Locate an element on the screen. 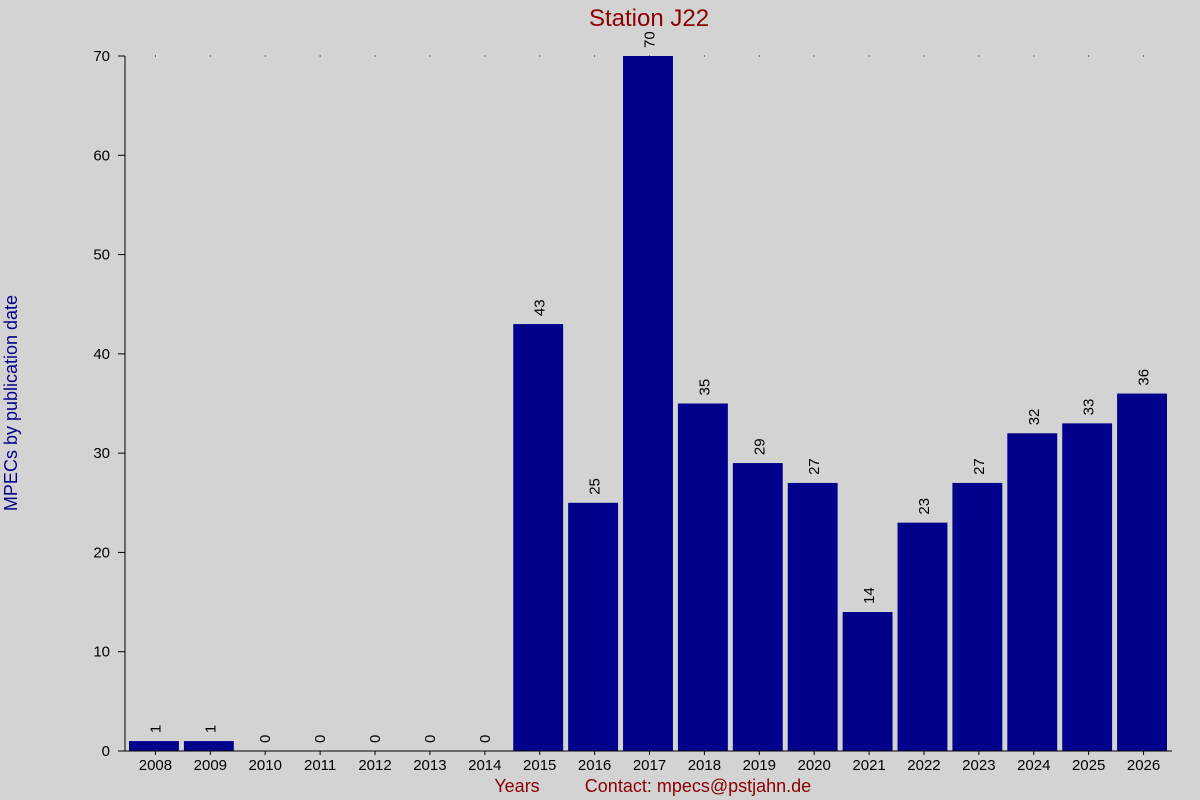  x-tick-label-2020: 2020 is located at coordinates (813, 765).